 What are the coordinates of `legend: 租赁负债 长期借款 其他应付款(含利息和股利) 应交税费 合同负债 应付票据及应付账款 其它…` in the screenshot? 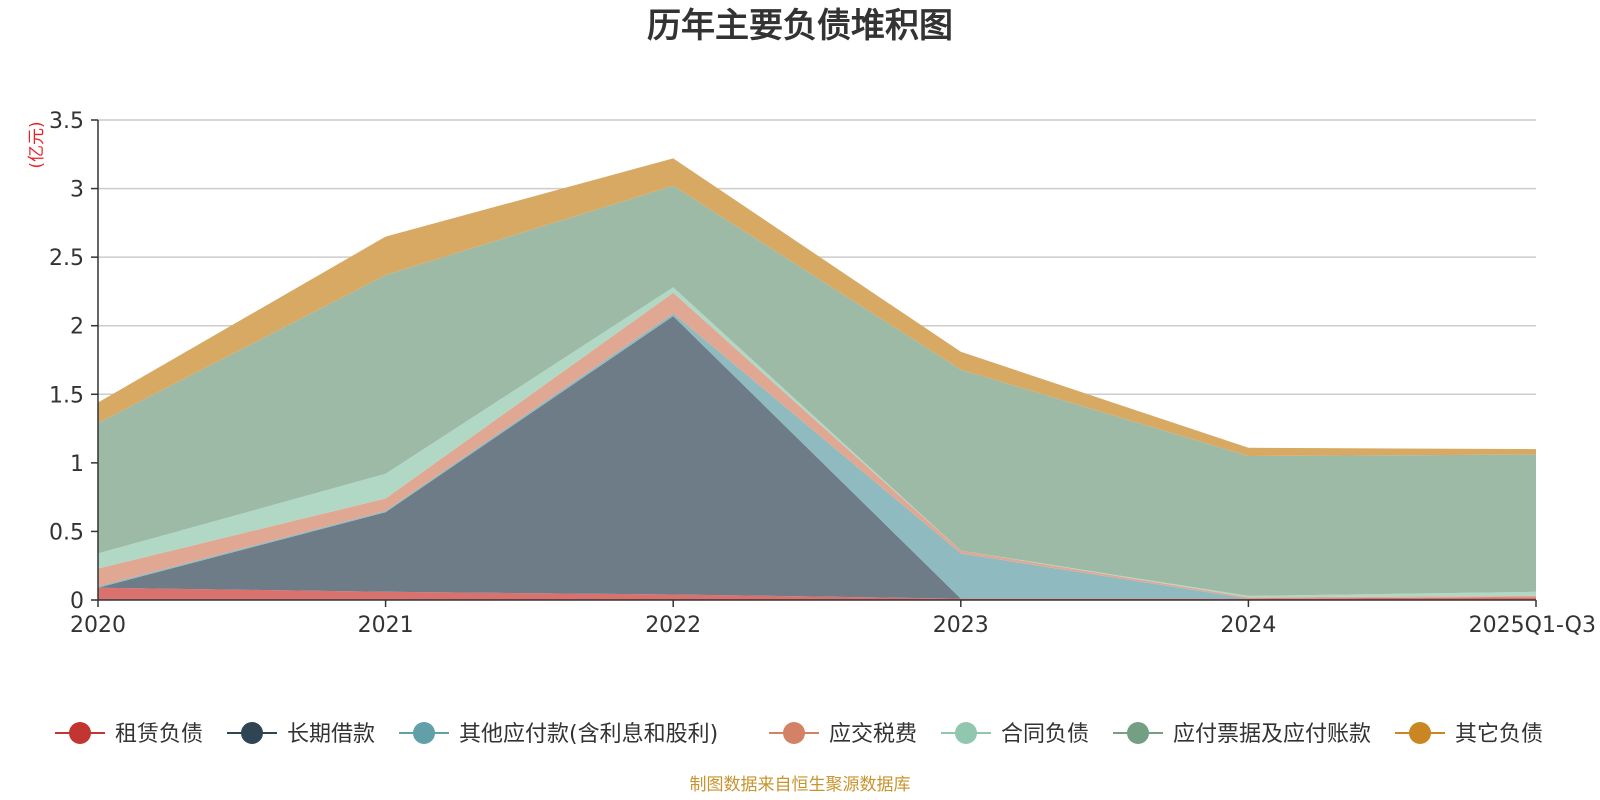 It's located at (799, 734).